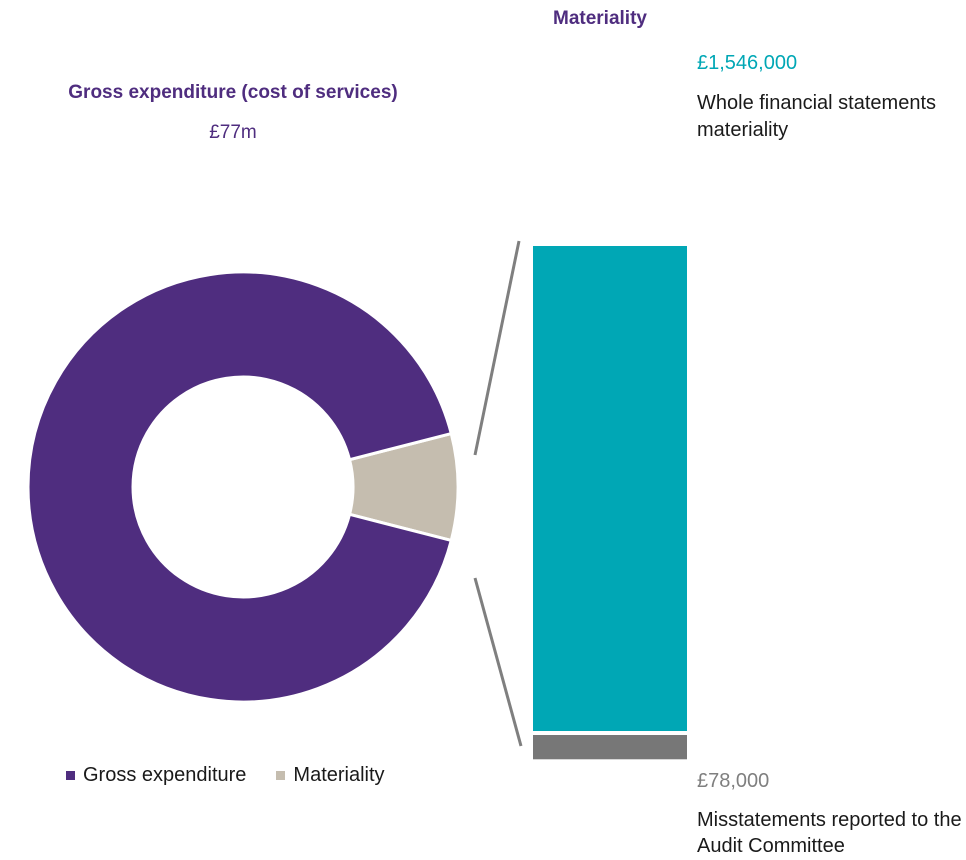 Image resolution: width=966 pixels, height=860 pixels. I want to click on donut-legend: Gross expenditure Materiality, so click(240, 775).